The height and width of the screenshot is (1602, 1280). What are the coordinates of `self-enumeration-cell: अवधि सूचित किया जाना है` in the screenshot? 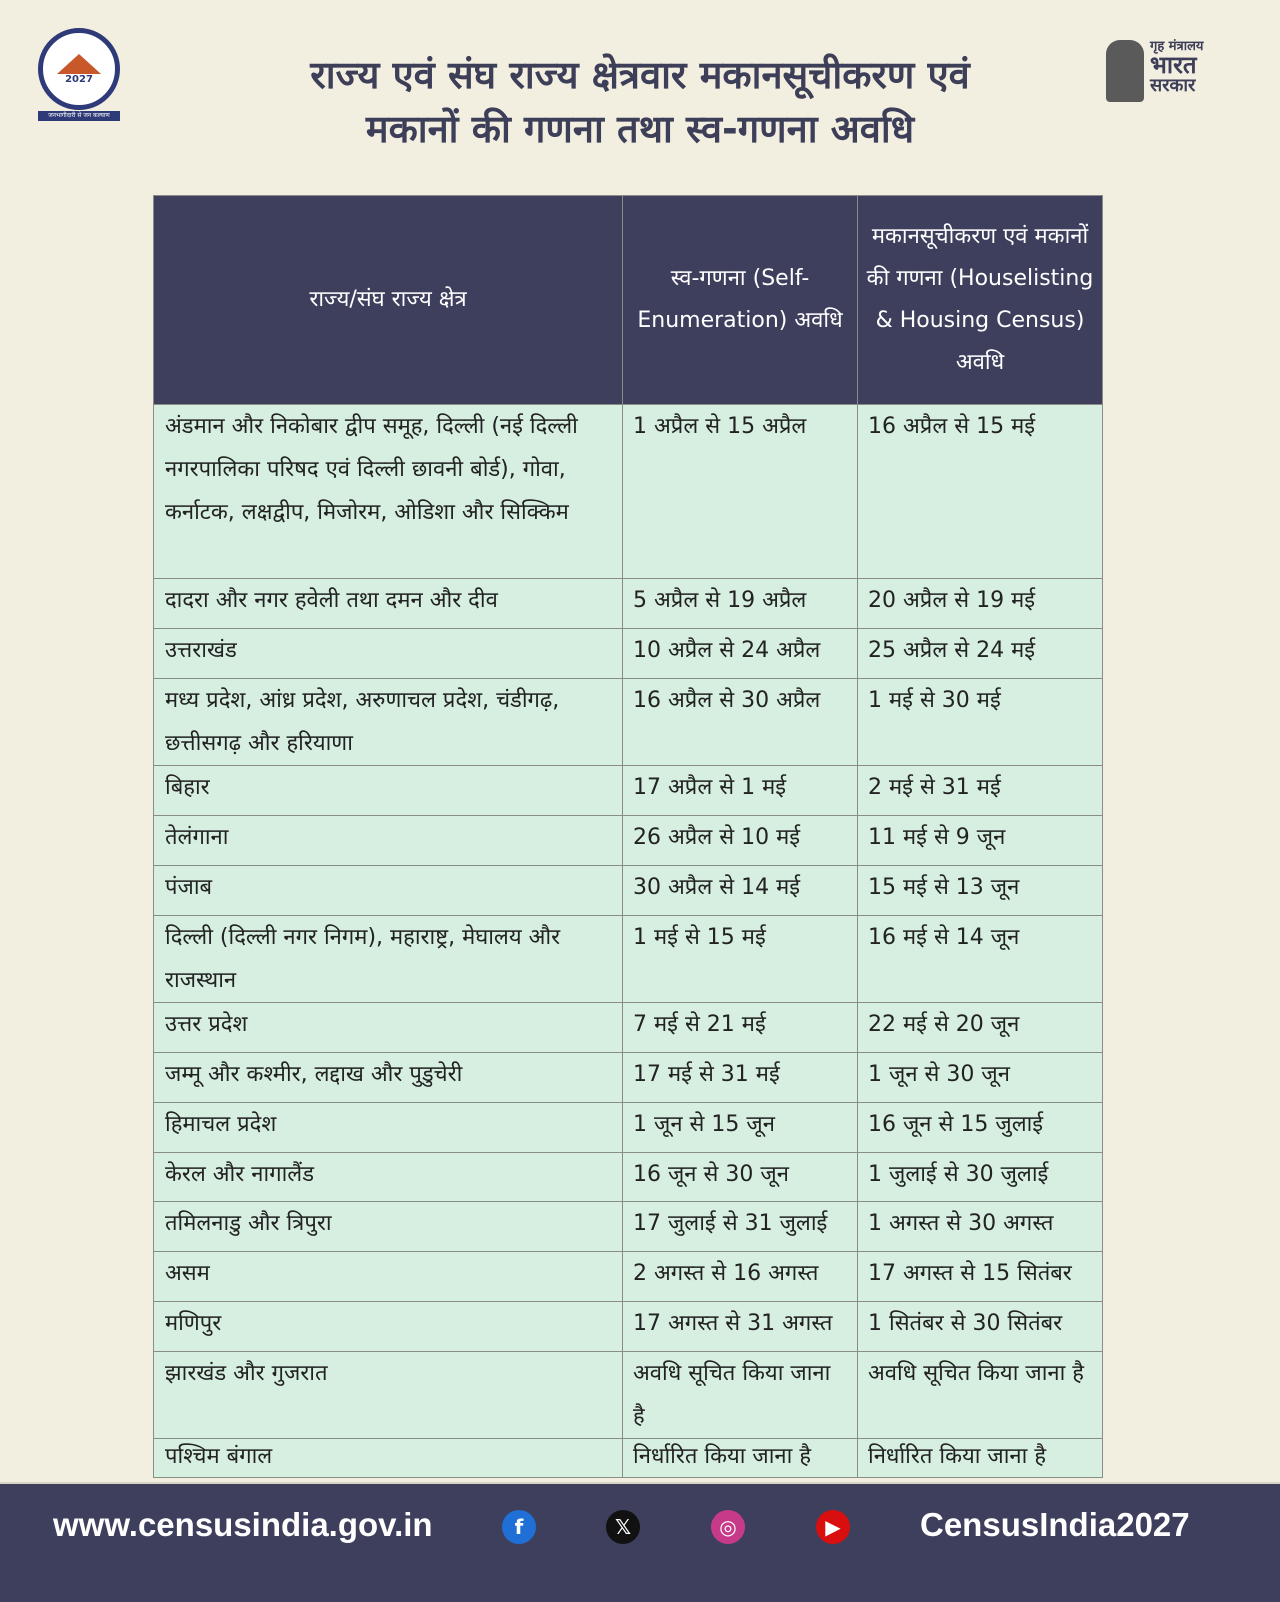 It's located at (740, 1395).